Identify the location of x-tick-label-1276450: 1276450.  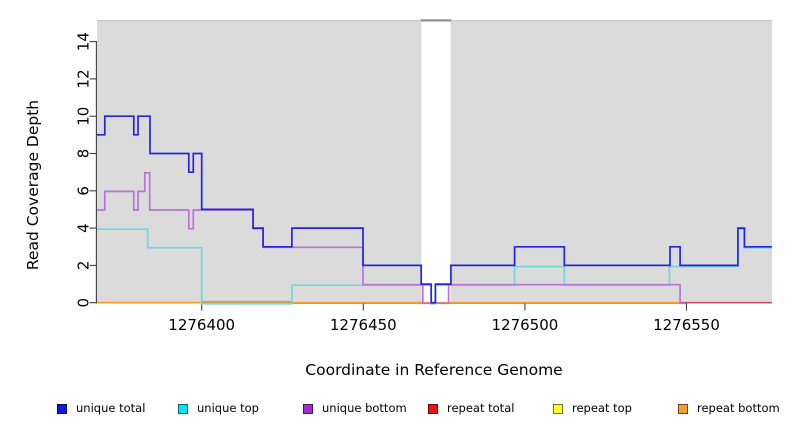
(363, 325).